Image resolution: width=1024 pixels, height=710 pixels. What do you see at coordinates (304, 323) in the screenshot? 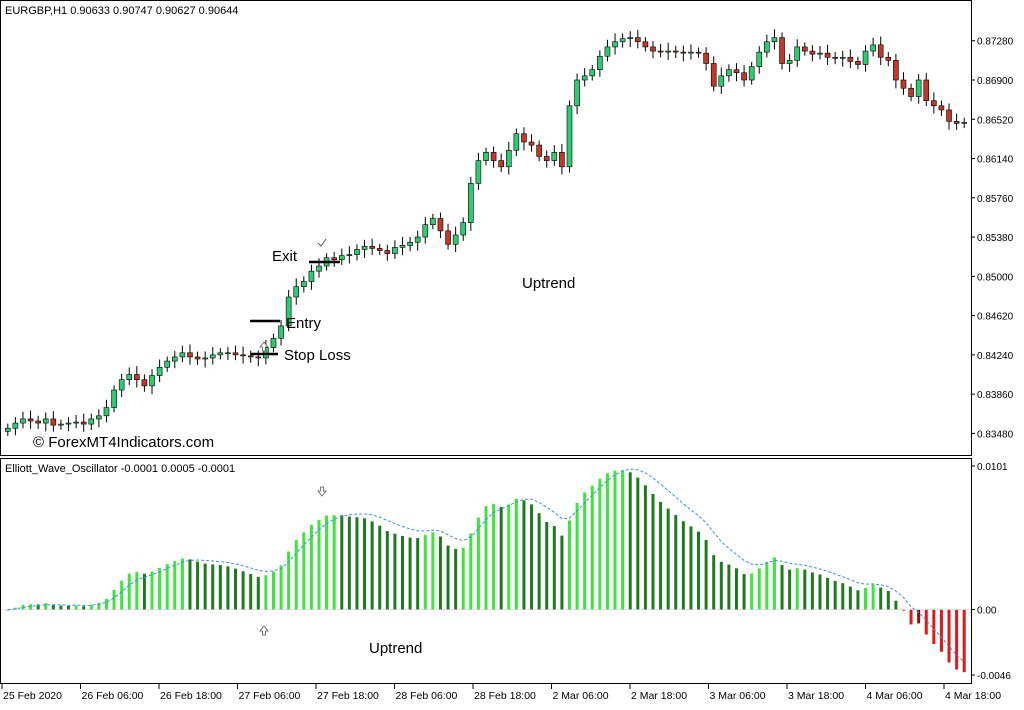
I see `entry-label: Entry` at bounding box center [304, 323].